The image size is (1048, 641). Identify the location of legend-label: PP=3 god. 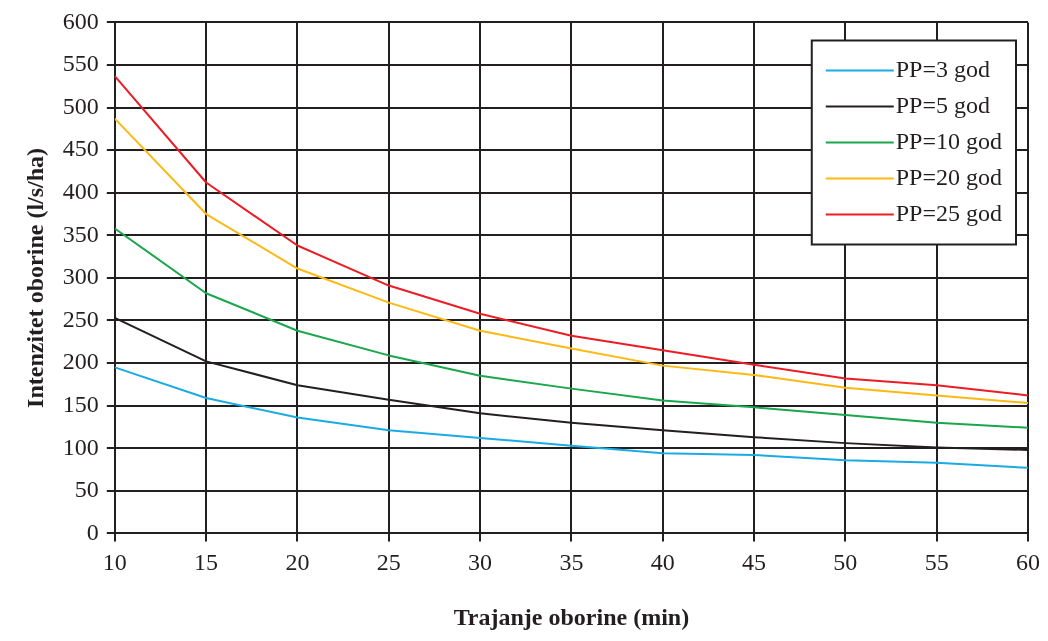
(942, 68).